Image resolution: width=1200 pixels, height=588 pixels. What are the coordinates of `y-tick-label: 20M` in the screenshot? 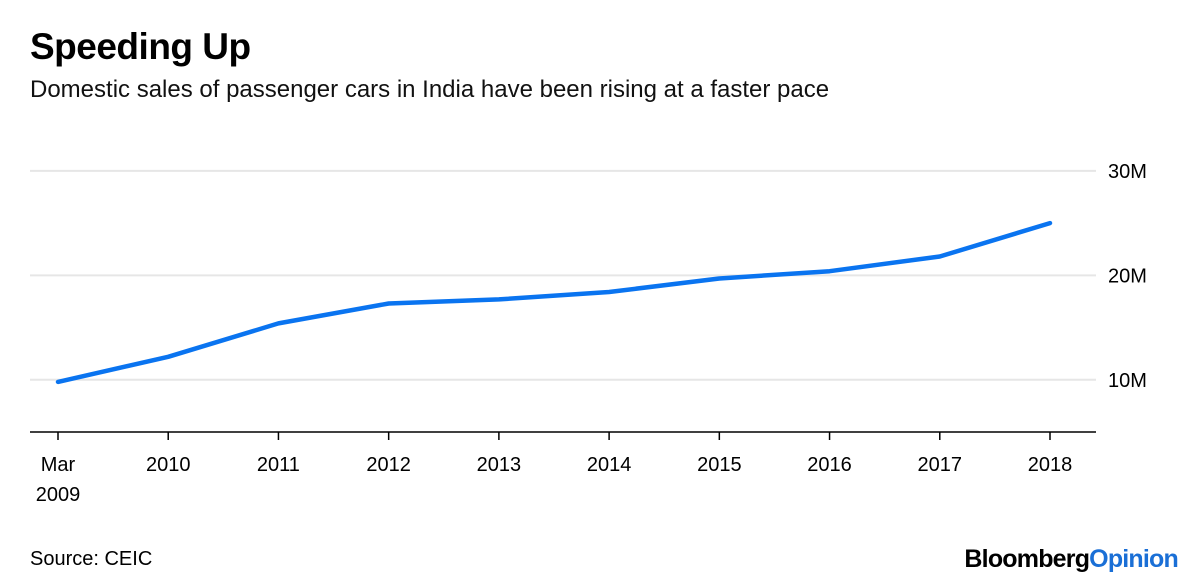 It's located at (1127, 276).